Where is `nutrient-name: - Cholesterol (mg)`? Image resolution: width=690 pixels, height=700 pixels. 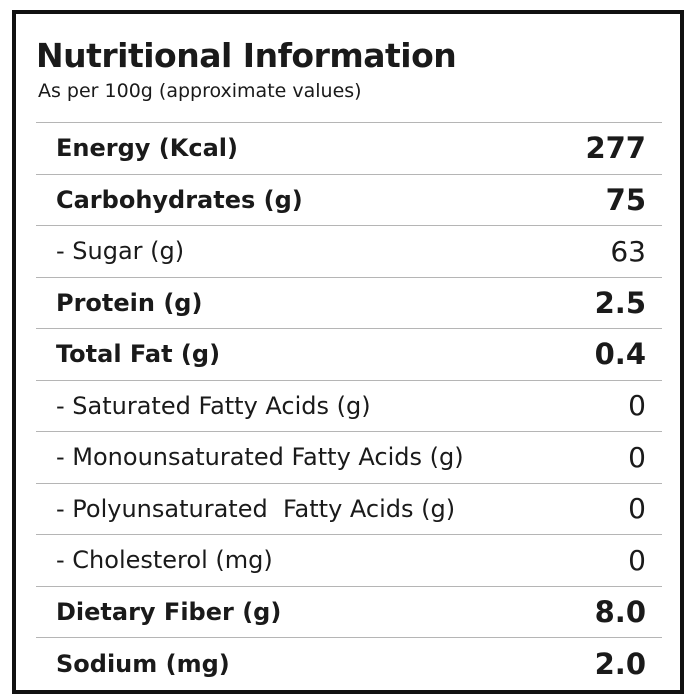 nutrient-name: - Cholesterol (mg) is located at coordinates (164, 560).